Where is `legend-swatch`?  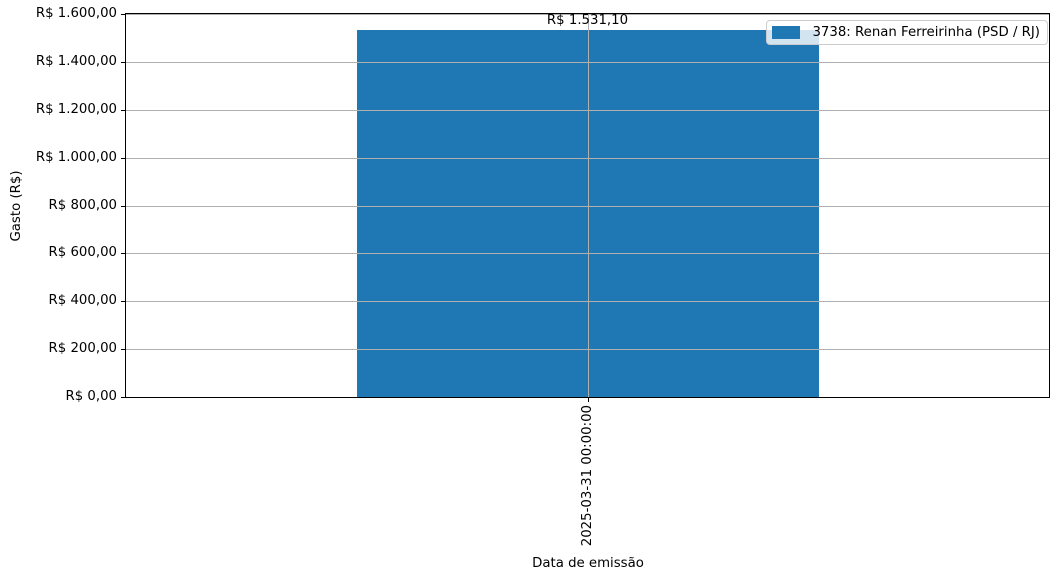 legend-swatch is located at coordinates (786, 32).